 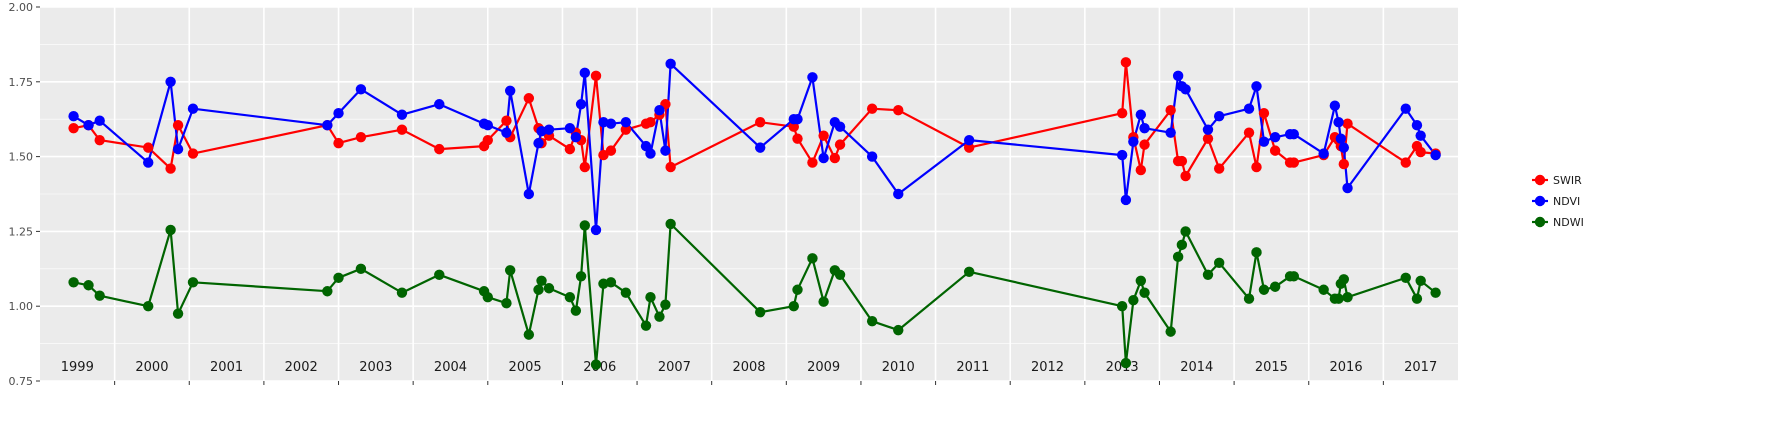 I want to click on legend-label: NDVI, so click(x=1566, y=201).